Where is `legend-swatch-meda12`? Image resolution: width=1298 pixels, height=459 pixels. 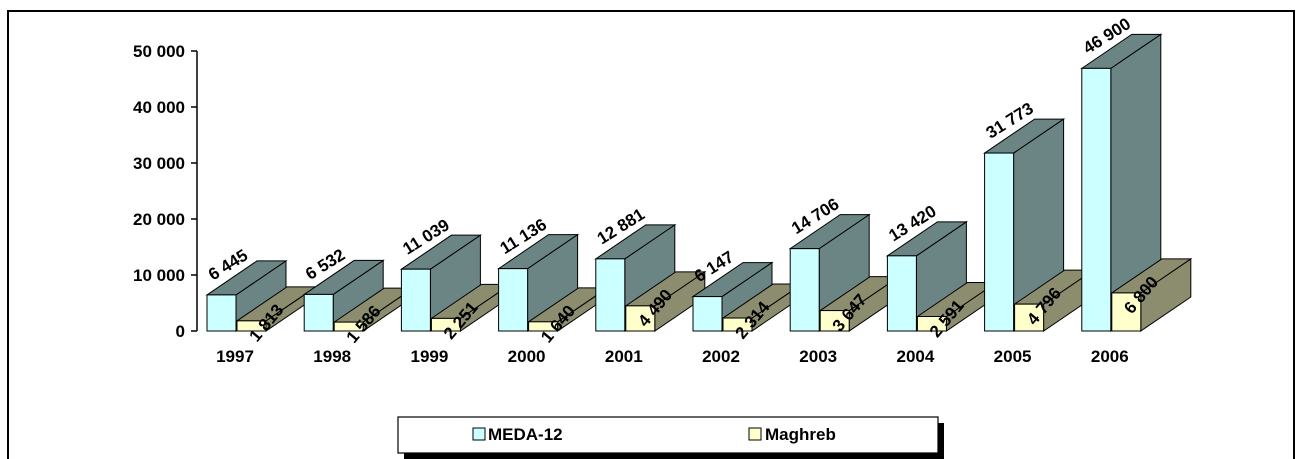 legend-swatch-meda12 is located at coordinates (479, 434).